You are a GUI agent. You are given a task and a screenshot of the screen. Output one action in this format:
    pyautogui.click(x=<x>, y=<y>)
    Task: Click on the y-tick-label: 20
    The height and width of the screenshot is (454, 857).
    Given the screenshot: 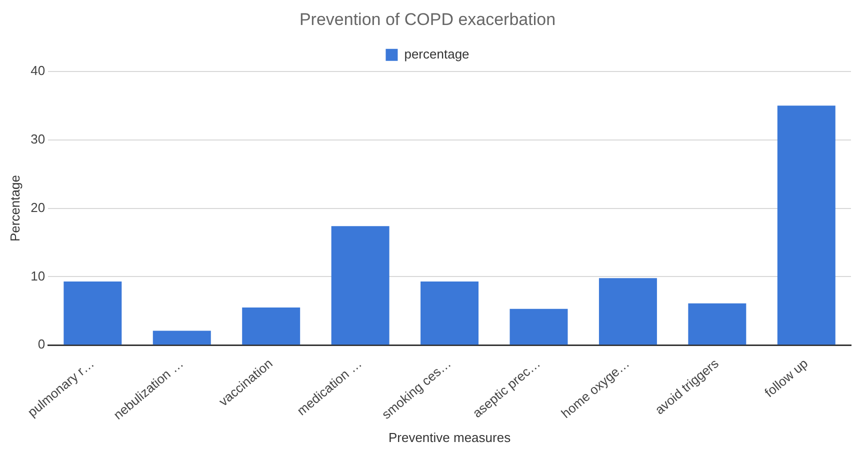 What is the action you would take?
    pyautogui.click(x=38, y=207)
    